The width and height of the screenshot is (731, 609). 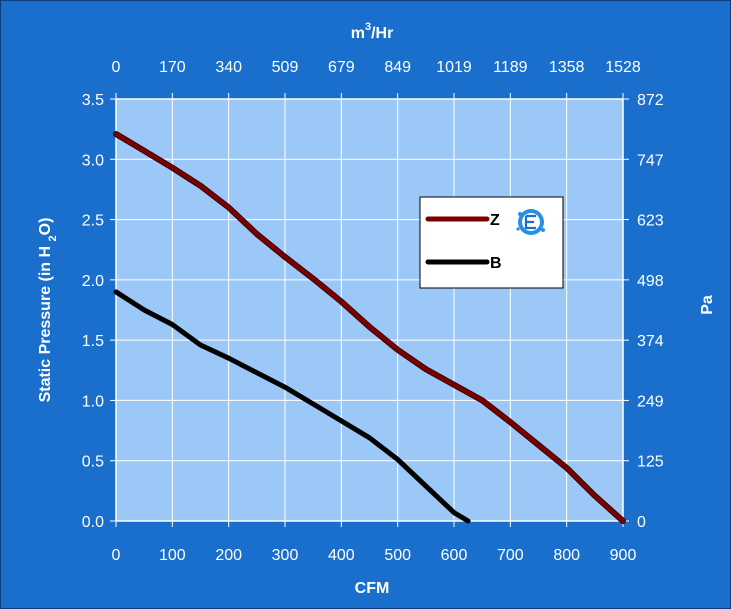 What do you see at coordinates (623, 67) in the screenshot?
I see `x2-tick-label: 1528` at bounding box center [623, 67].